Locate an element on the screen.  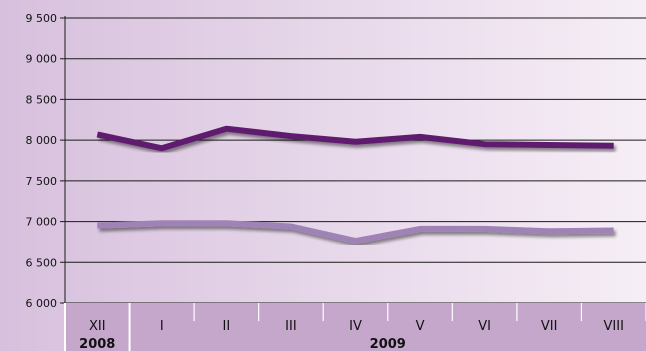
y-tick-label: 6 000 is located at coordinates (42, 303).